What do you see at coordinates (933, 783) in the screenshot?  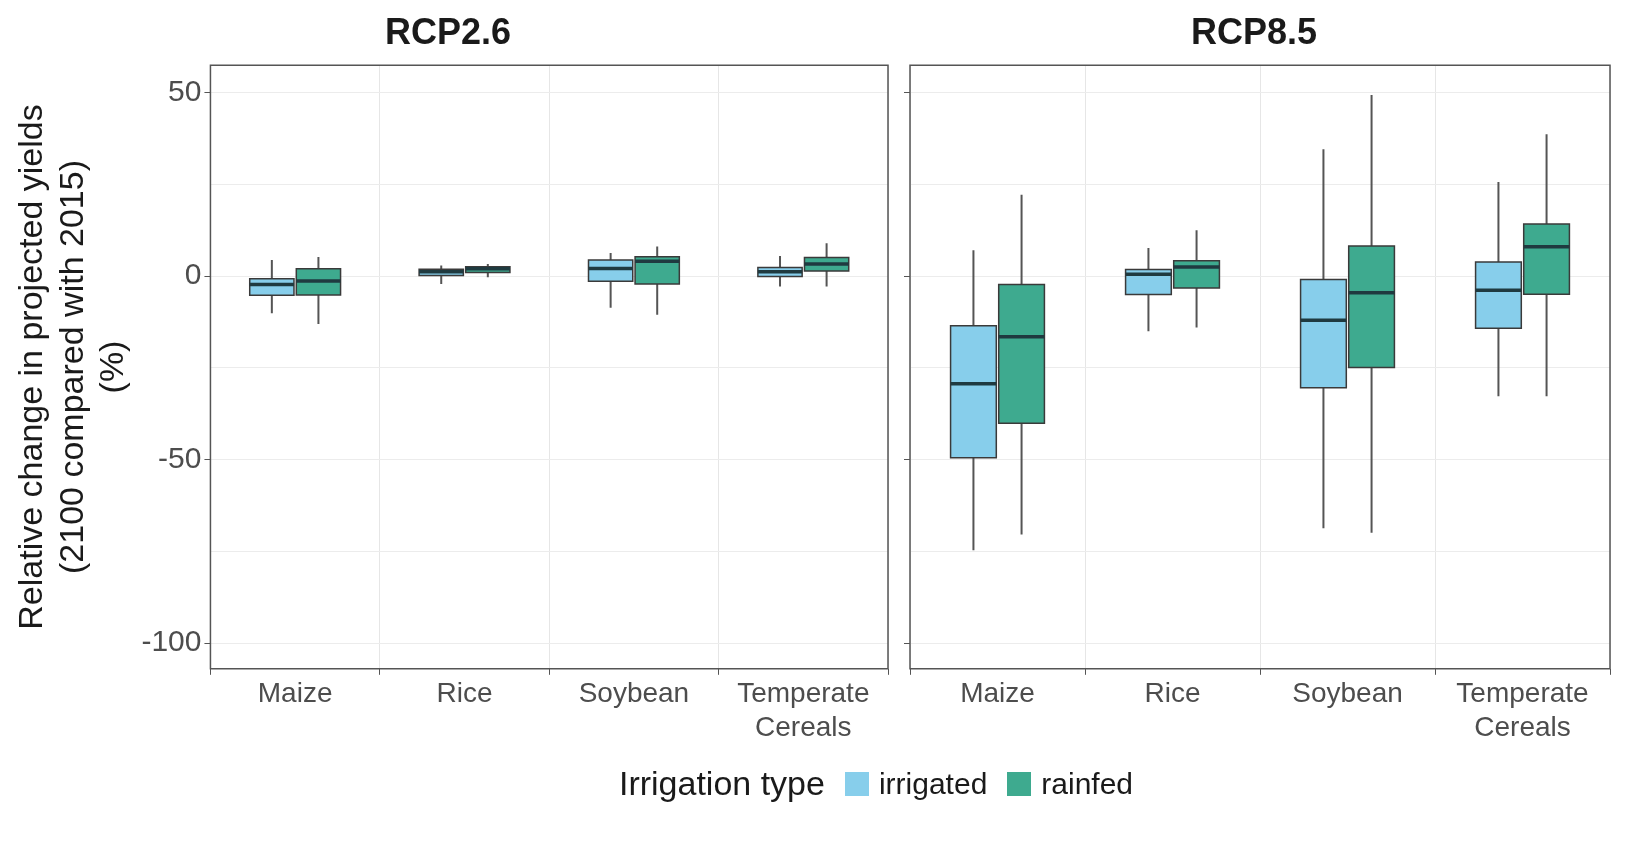 I see `legend-label: irrigated` at bounding box center [933, 783].